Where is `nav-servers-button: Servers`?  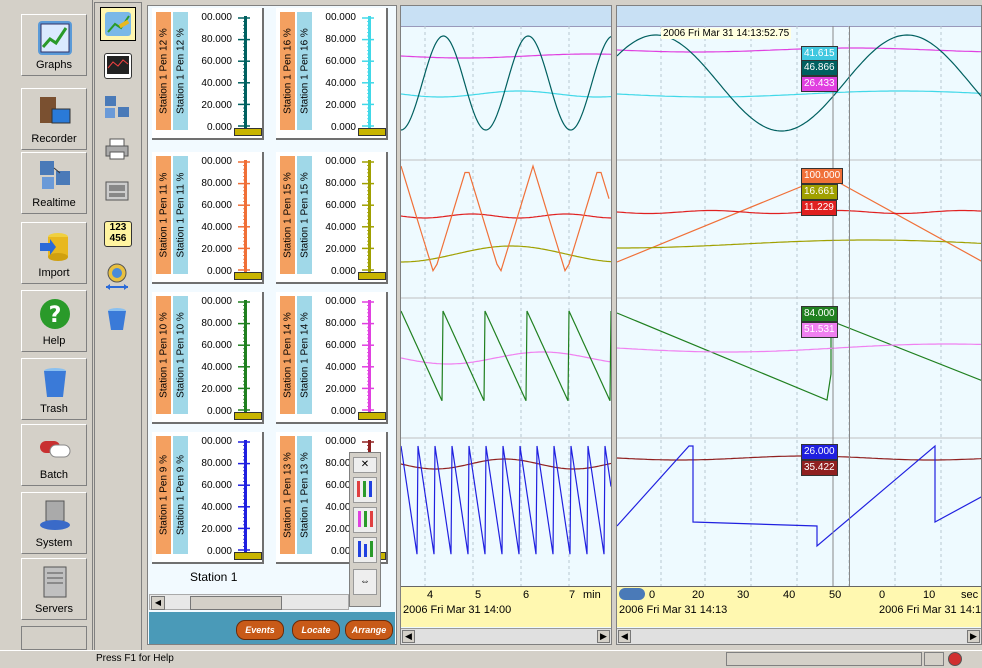 nav-servers-button: Servers is located at coordinates (54, 589).